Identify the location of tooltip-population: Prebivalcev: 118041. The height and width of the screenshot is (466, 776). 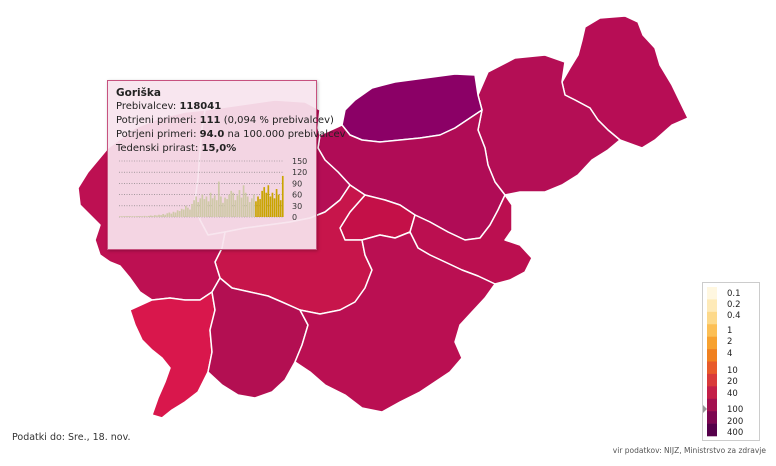
(168, 107).